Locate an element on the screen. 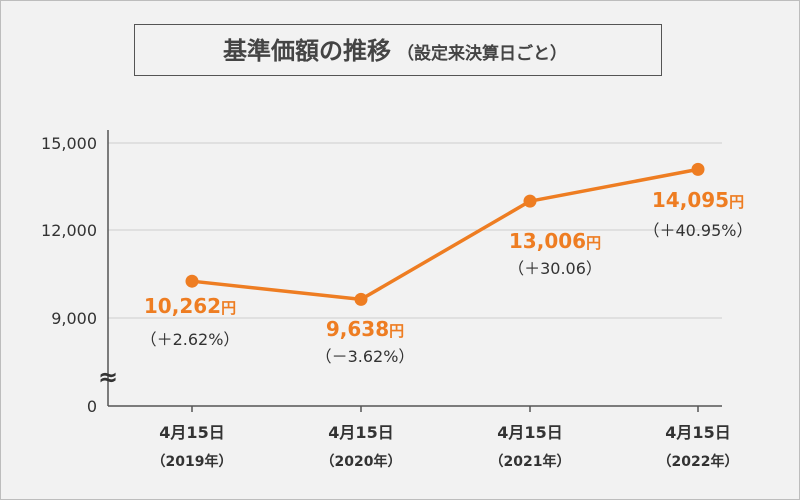 Image resolution: width=800 pixels, height=500 pixels. x-tick-label-year: （2021年） is located at coordinates (530, 461).